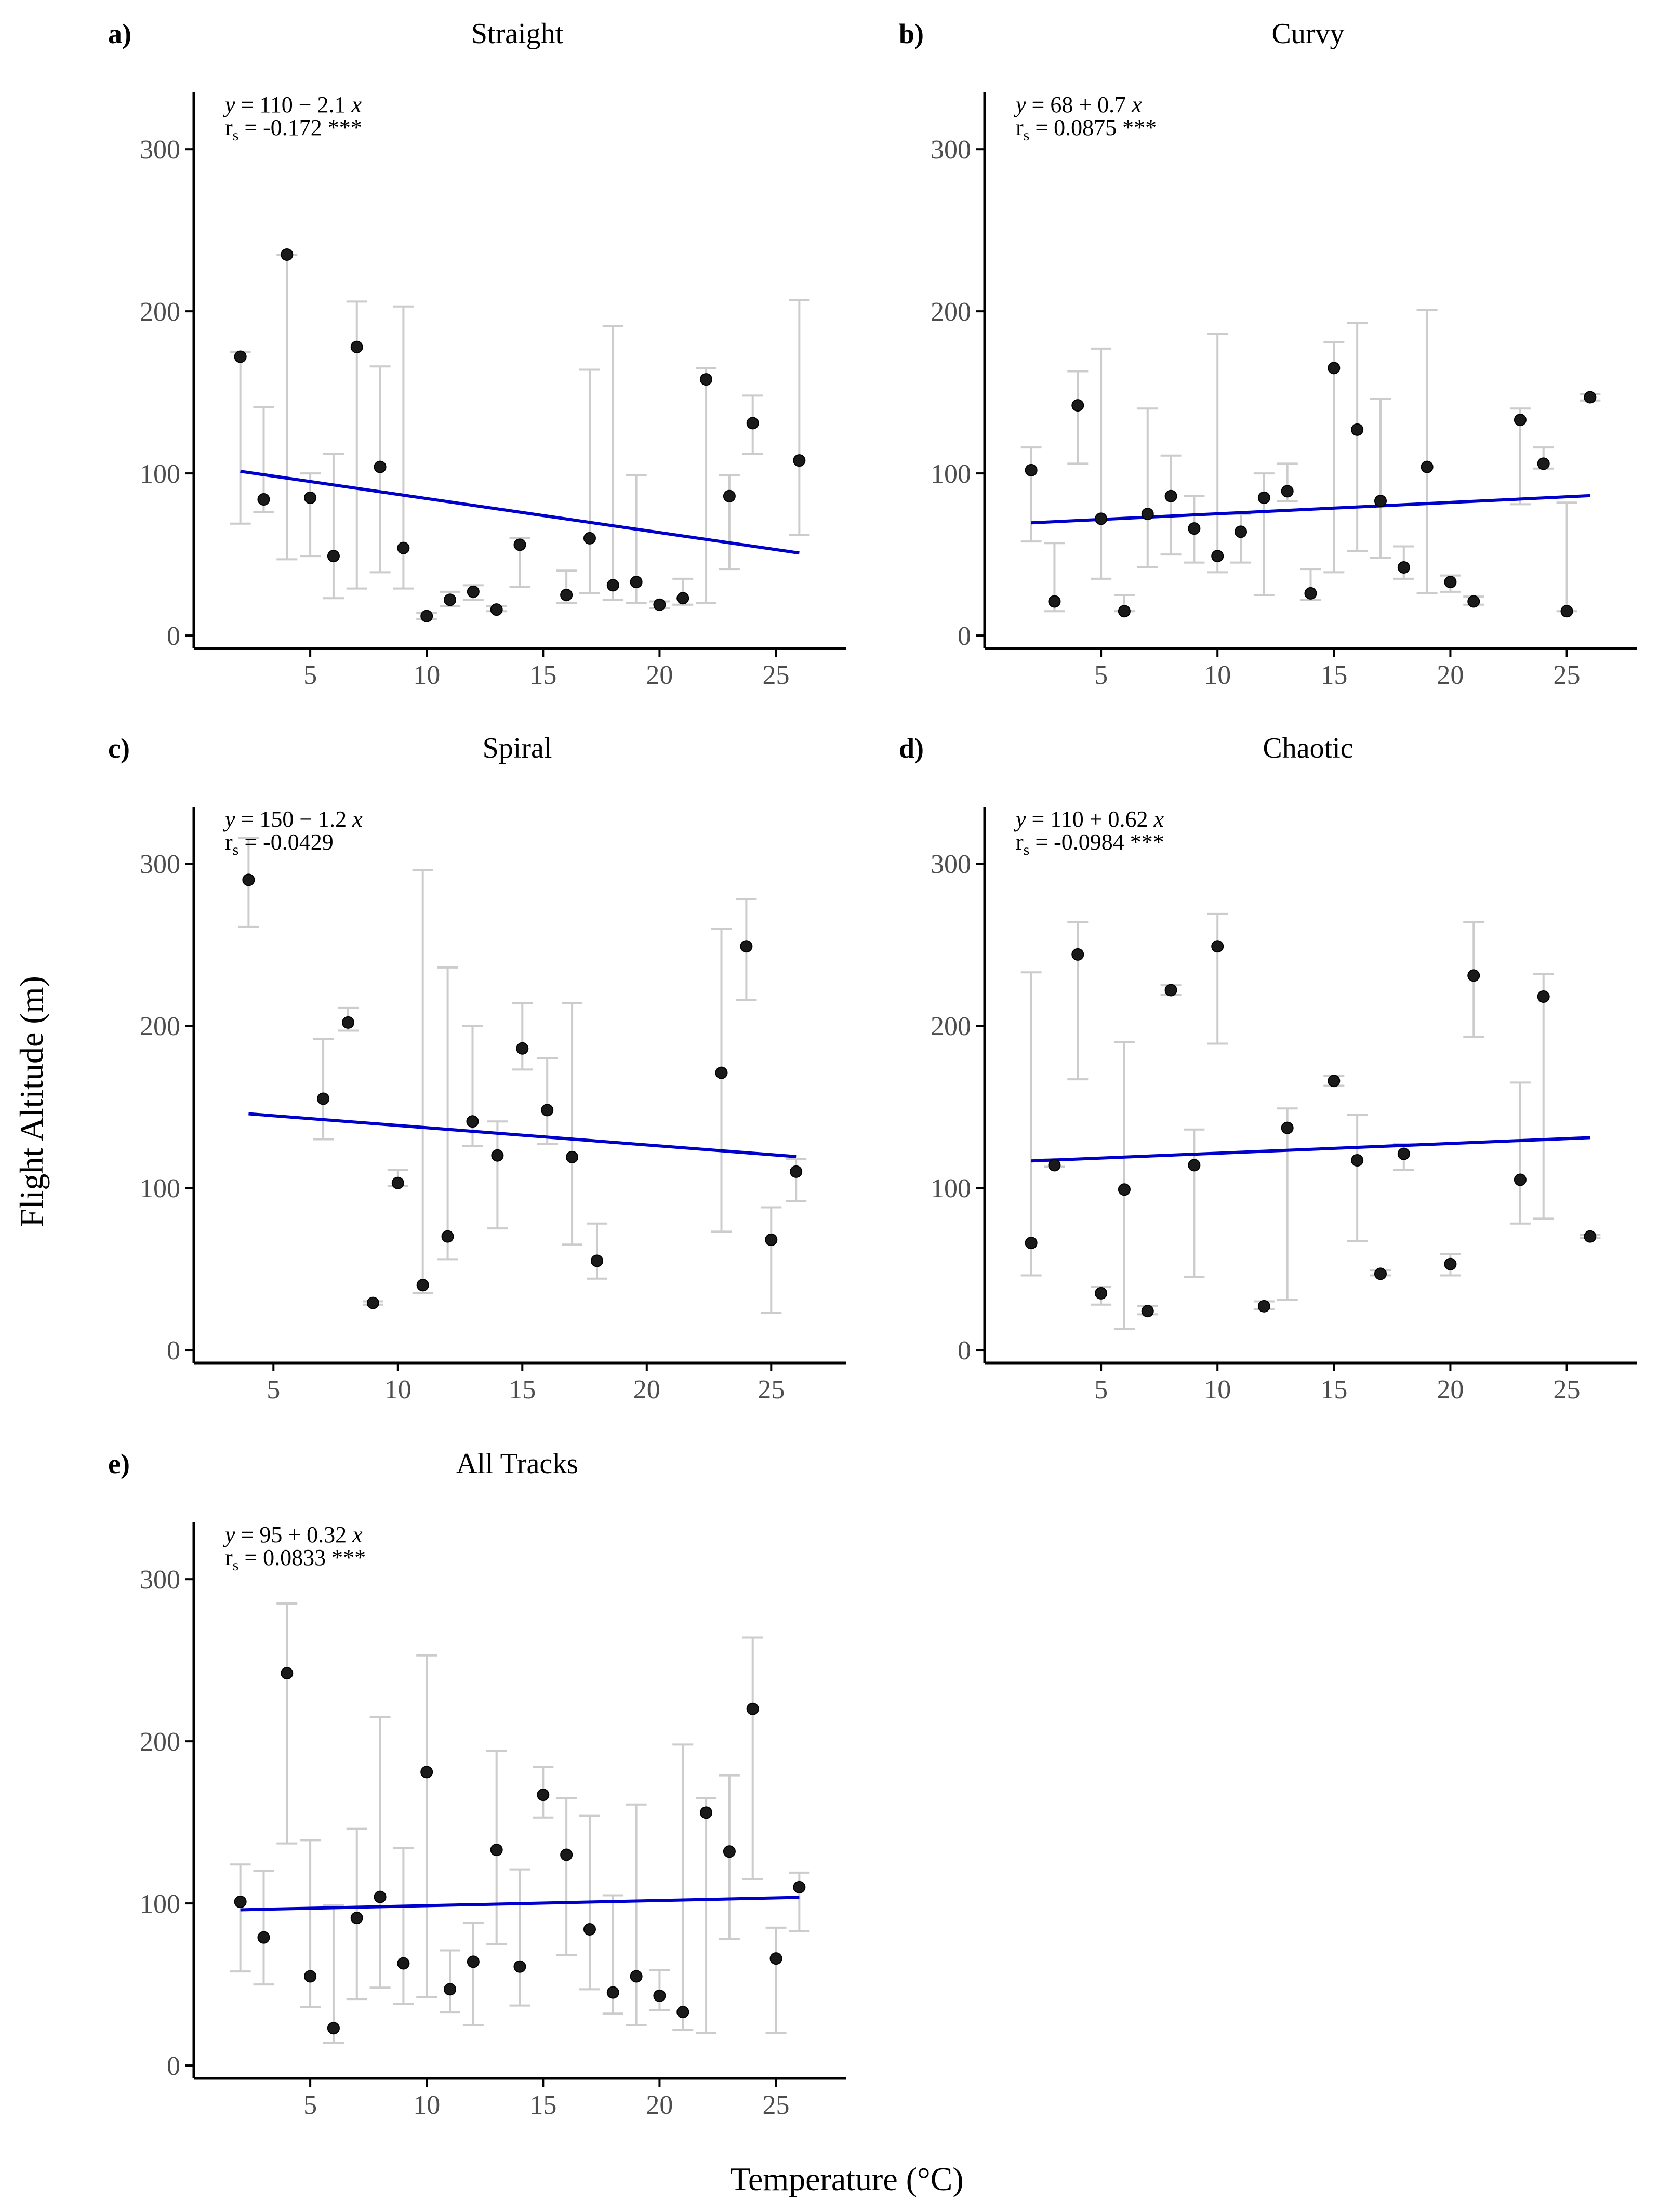  Describe the element at coordinates (160, 864) in the screenshot. I see `y-tick-label: 300` at that location.